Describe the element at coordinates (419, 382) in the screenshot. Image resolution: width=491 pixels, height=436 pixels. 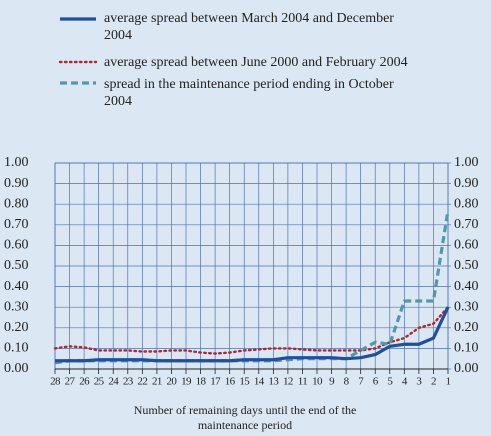
I see `x-tick-label: 3` at that location.